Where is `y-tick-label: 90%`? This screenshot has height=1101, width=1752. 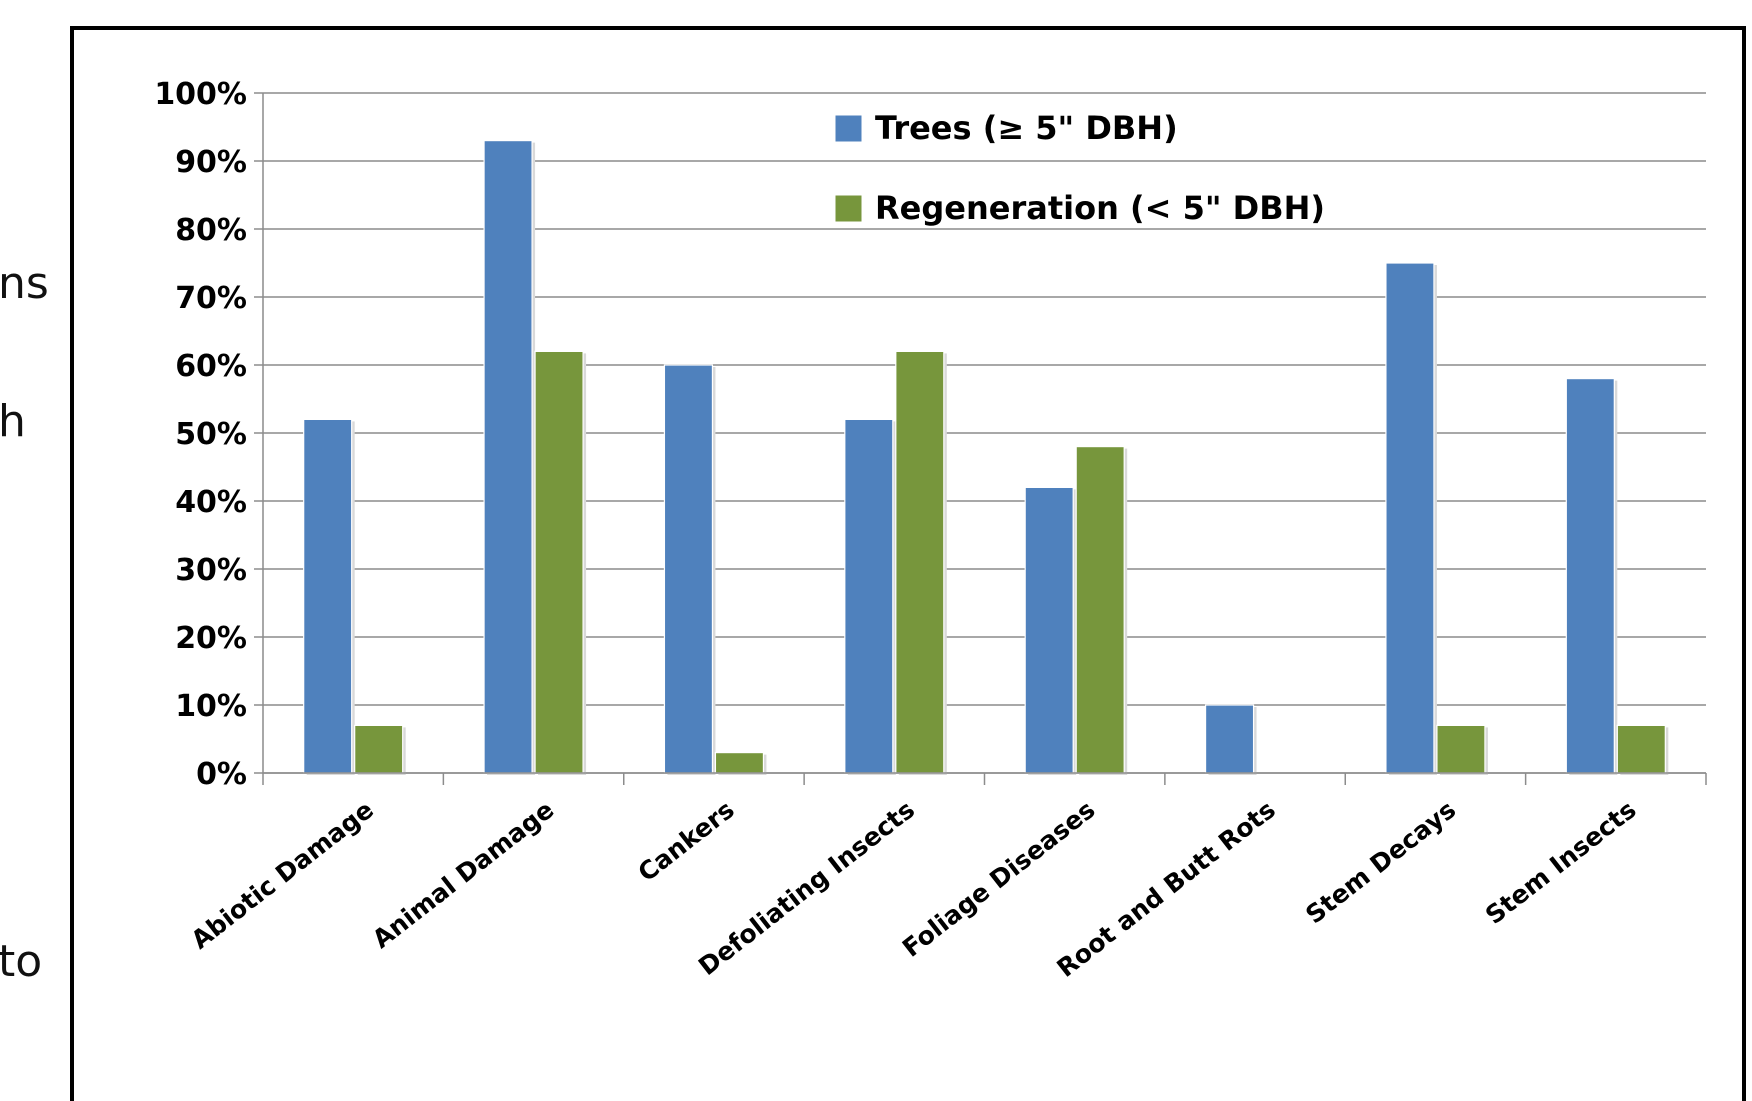 y-tick-label: 90% is located at coordinates (211, 162).